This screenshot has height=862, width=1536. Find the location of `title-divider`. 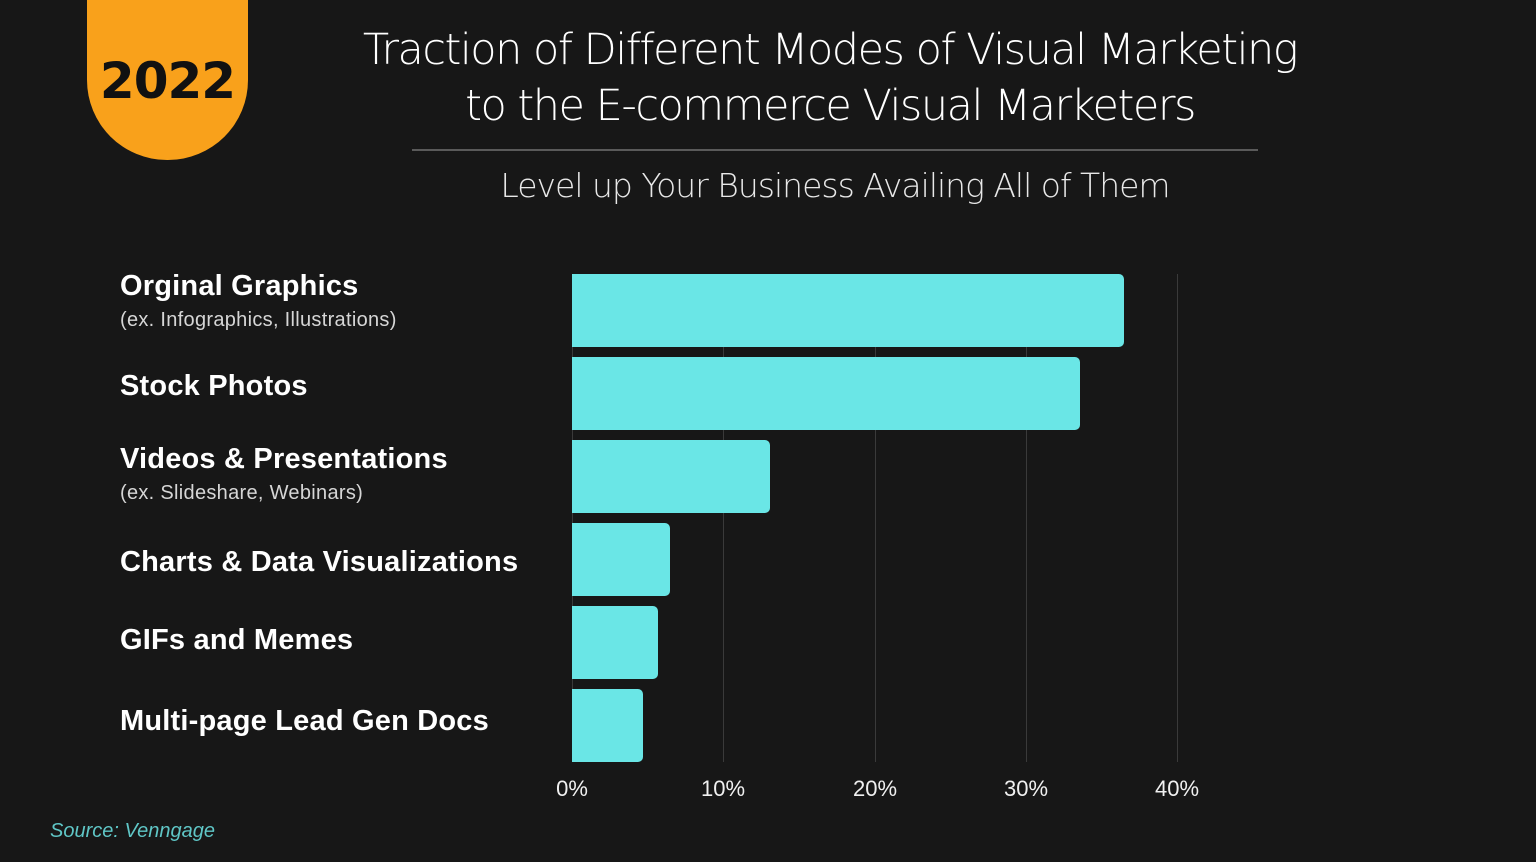

title-divider is located at coordinates (835, 150).